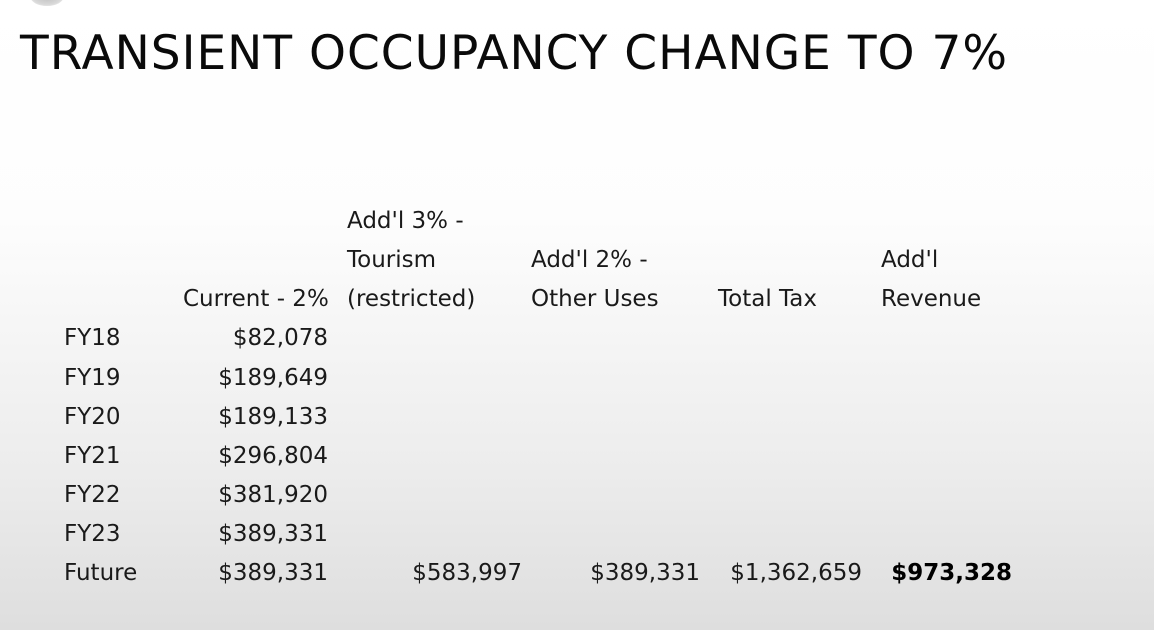 This screenshot has height=630, width=1154. What do you see at coordinates (595, 280) in the screenshot?
I see `header-other-uses: Add'l 2% - Other Uses` at bounding box center [595, 280].